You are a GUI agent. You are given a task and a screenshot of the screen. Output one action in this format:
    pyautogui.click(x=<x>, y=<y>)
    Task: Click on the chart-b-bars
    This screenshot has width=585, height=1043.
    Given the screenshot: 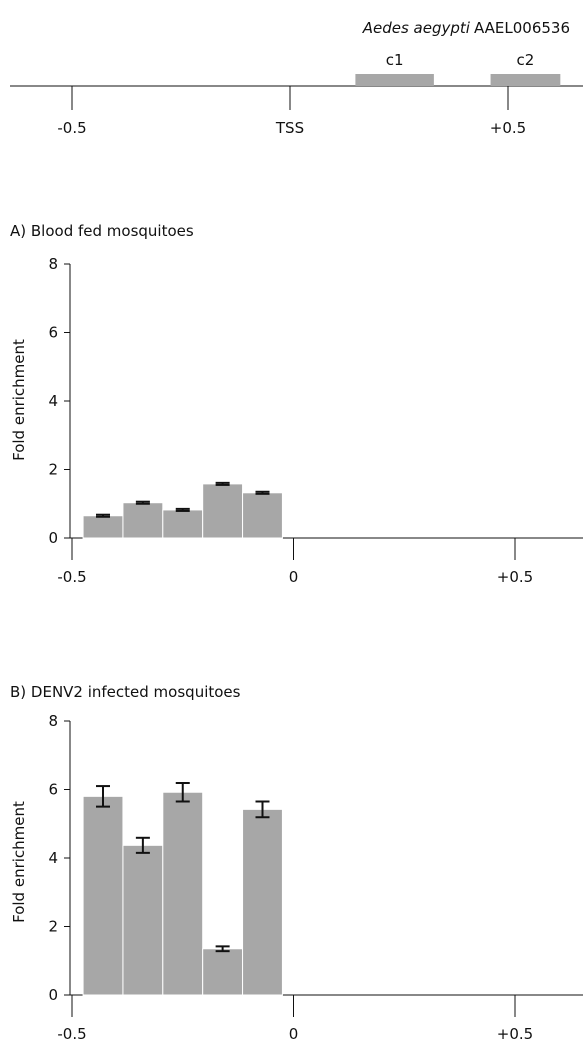 What is the action you would take?
    pyautogui.click(x=182, y=888)
    